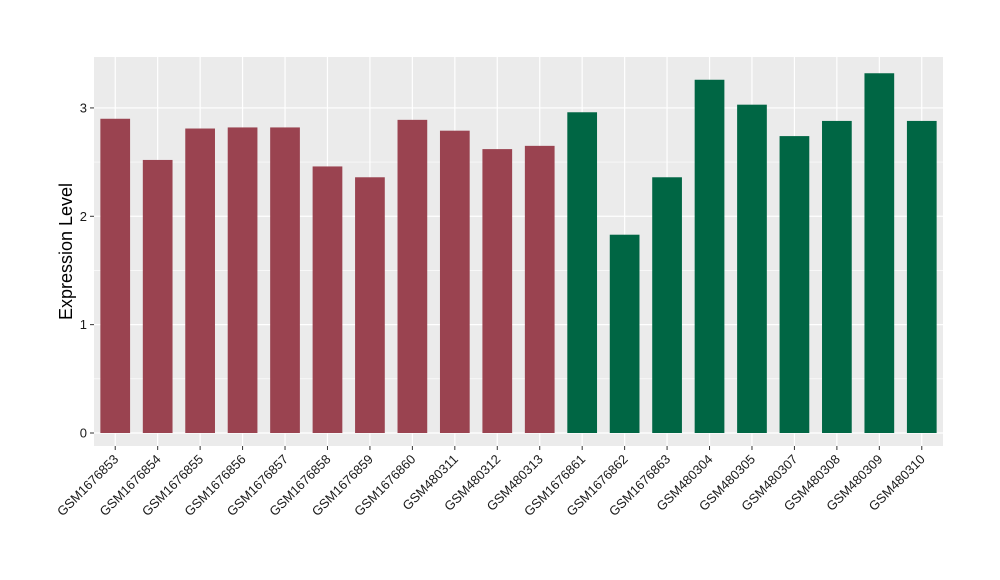 The image size is (1000, 580). Describe the element at coordinates (83, 216) in the screenshot. I see `y-tick-label: 2` at that location.